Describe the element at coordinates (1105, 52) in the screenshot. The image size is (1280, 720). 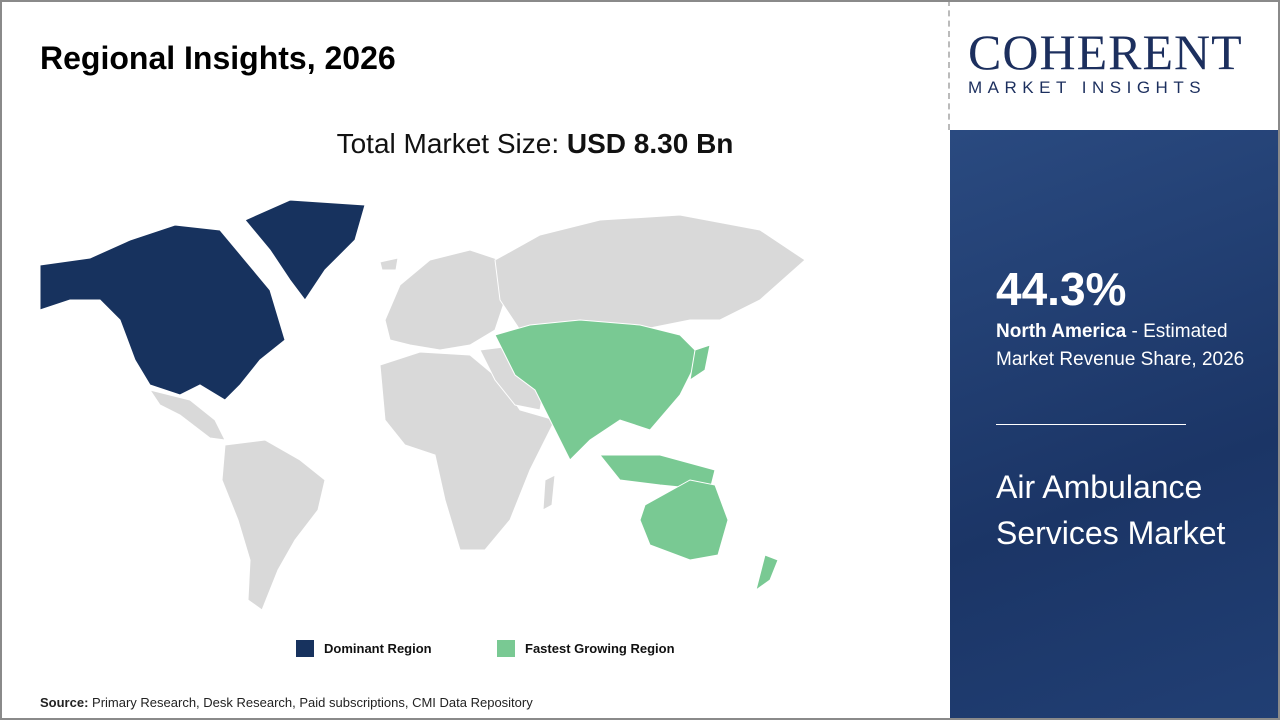
I see `logo-brand: COHERENT` at that location.